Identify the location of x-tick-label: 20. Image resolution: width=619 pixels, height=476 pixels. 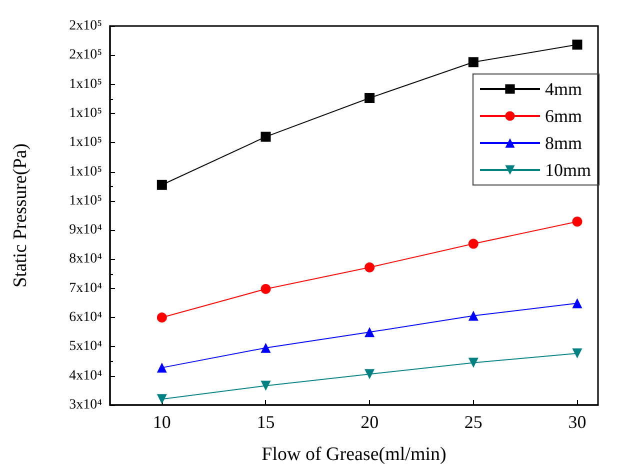
(369, 422).